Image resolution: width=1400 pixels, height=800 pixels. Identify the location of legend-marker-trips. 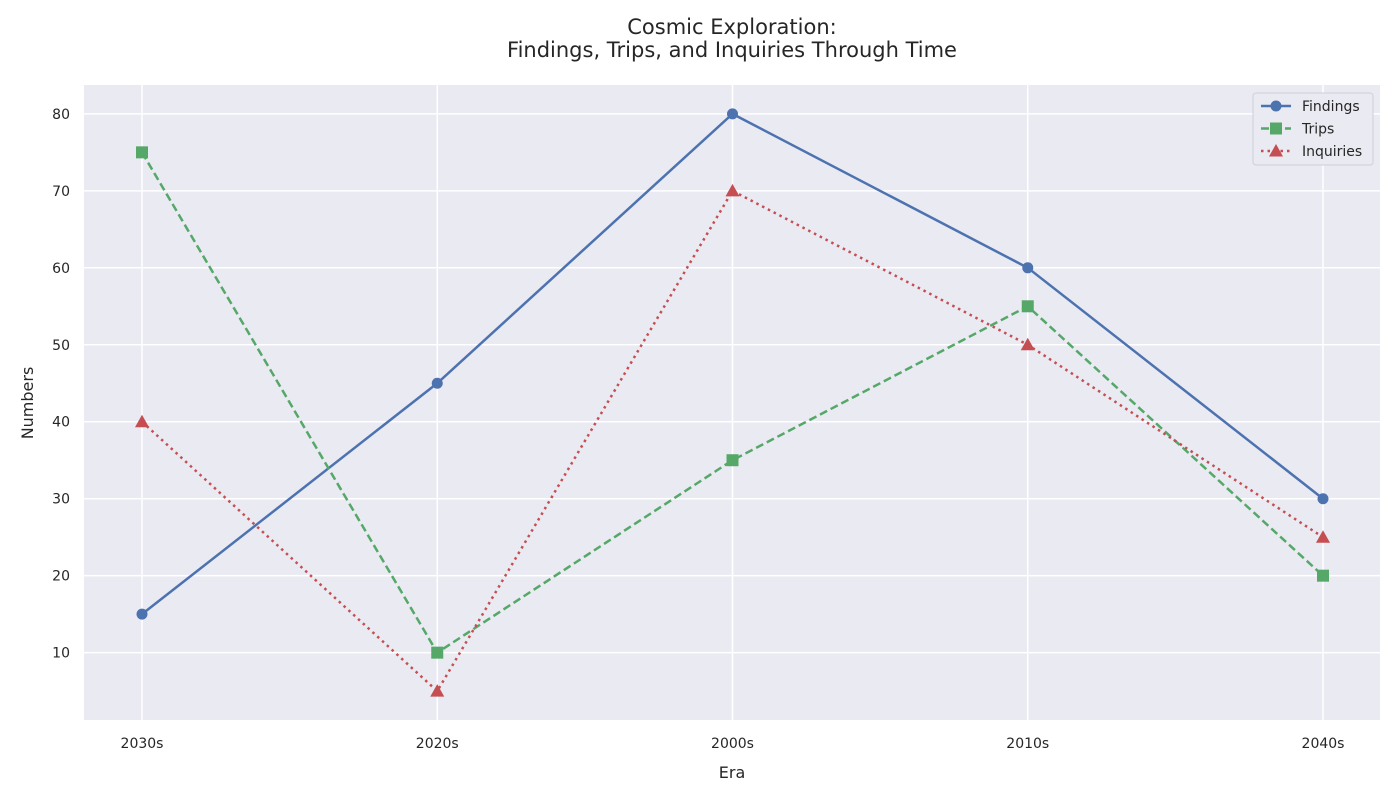
(1276, 128).